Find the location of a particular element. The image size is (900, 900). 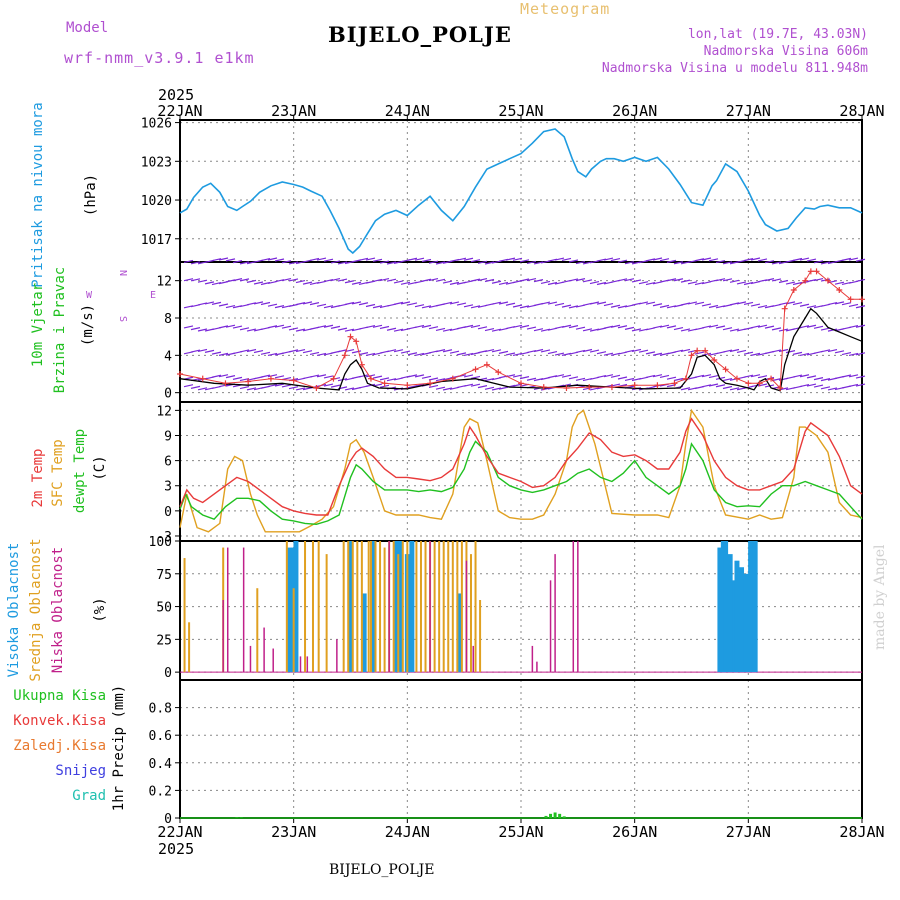

high-cloud-bar is located at coordinates (289, 610).